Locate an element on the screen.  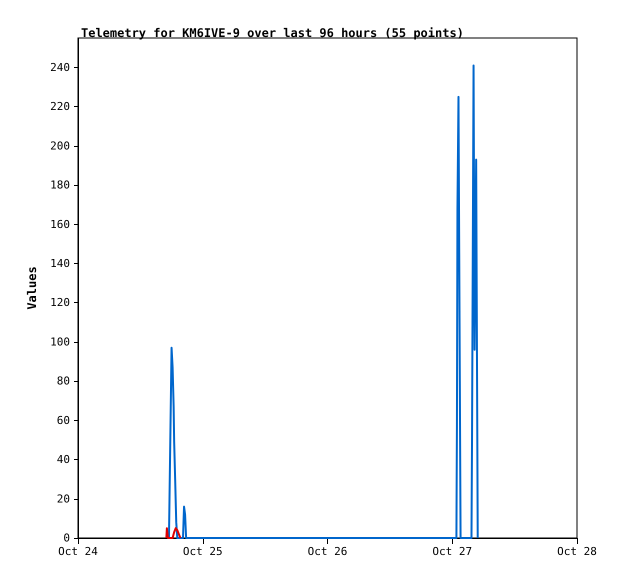
y-tick-label: 0 is located at coordinates (66, 538).